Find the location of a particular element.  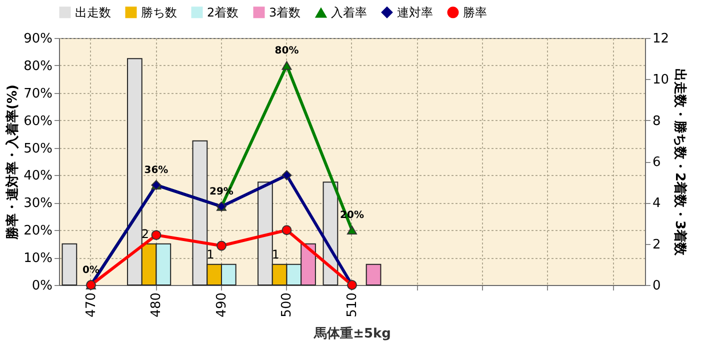

y2-tick-label: 10 is located at coordinates (661, 80).